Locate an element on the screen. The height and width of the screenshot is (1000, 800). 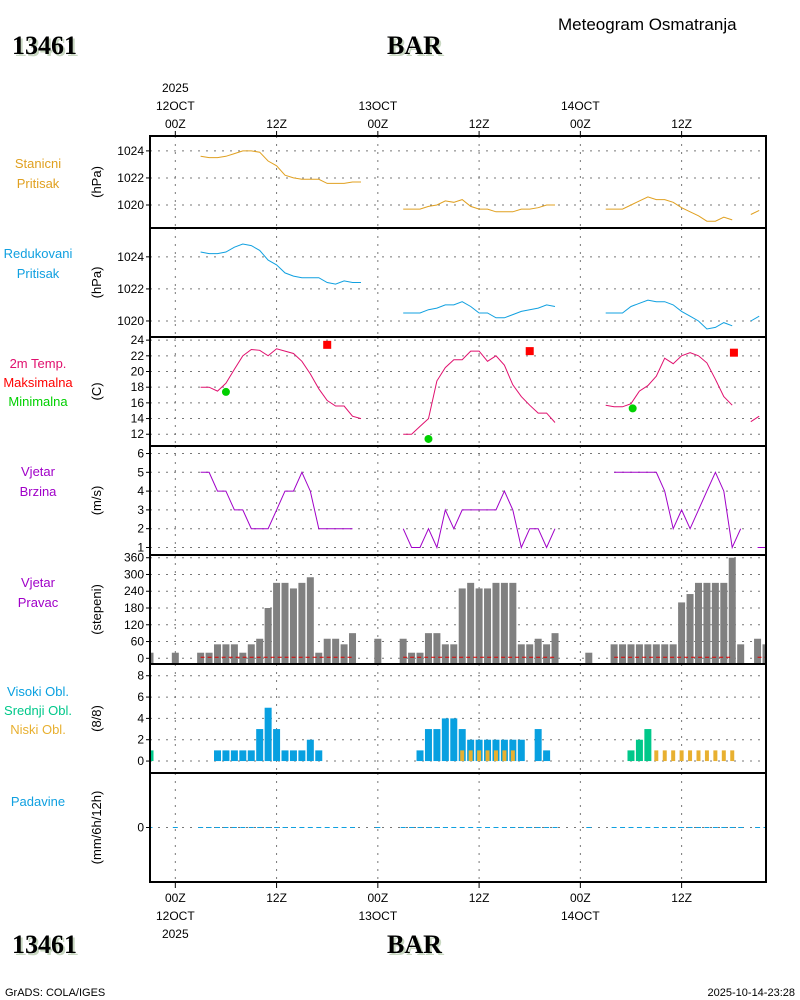
panel-reduced-pressure: 1020 1022 1024 Redukovani Pritisak (hPa) is located at coordinates (385, 282).